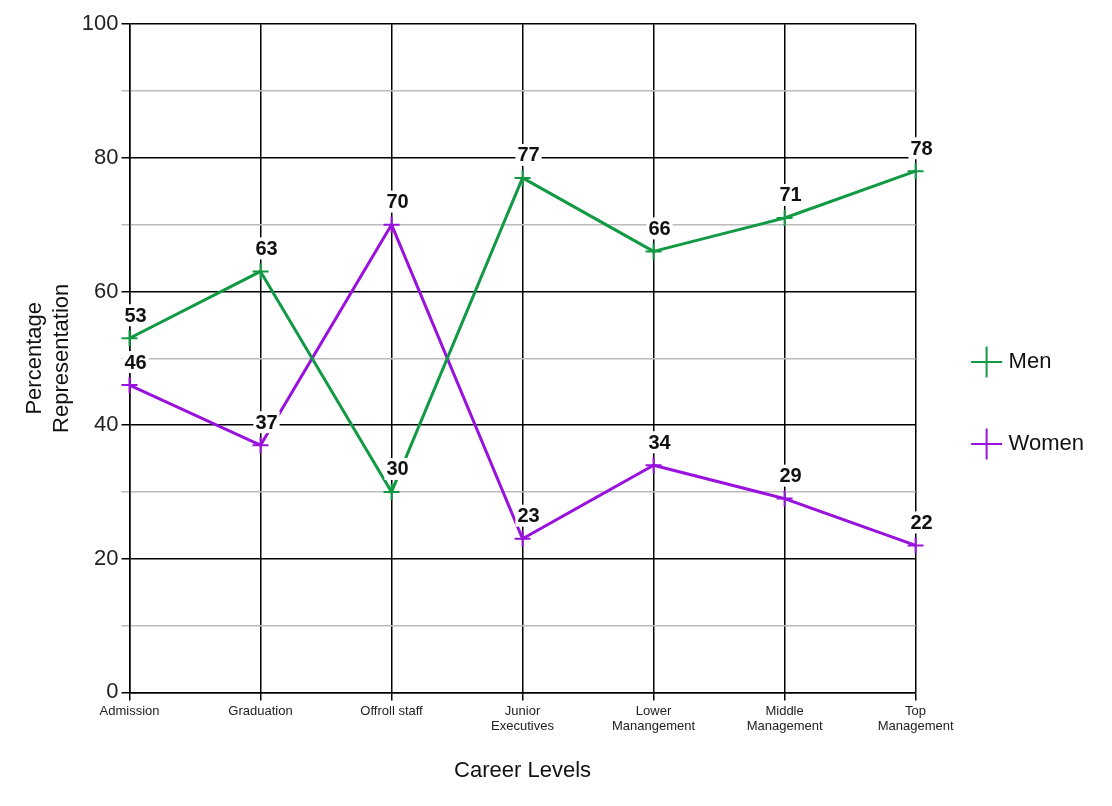 The width and height of the screenshot is (1112, 806). I want to click on data-label: 46, so click(135, 361).